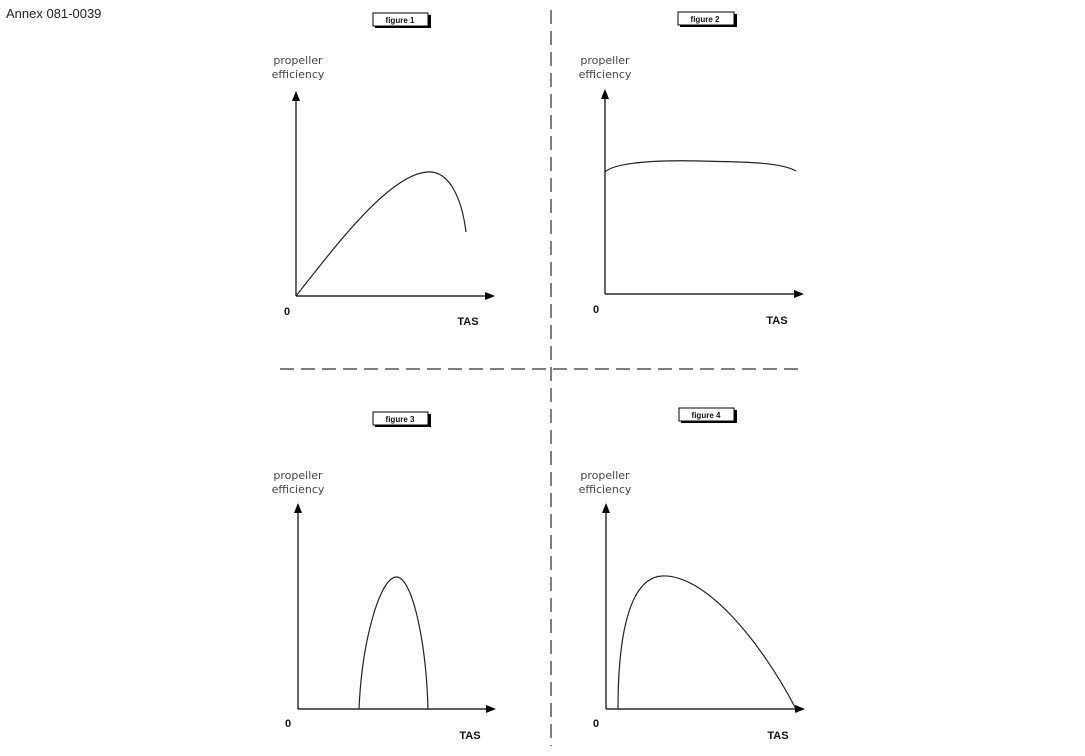 The image size is (1085, 756). What do you see at coordinates (298, 475) in the screenshot?
I see `figure-3-y-label-line1: propeller` at bounding box center [298, 475].